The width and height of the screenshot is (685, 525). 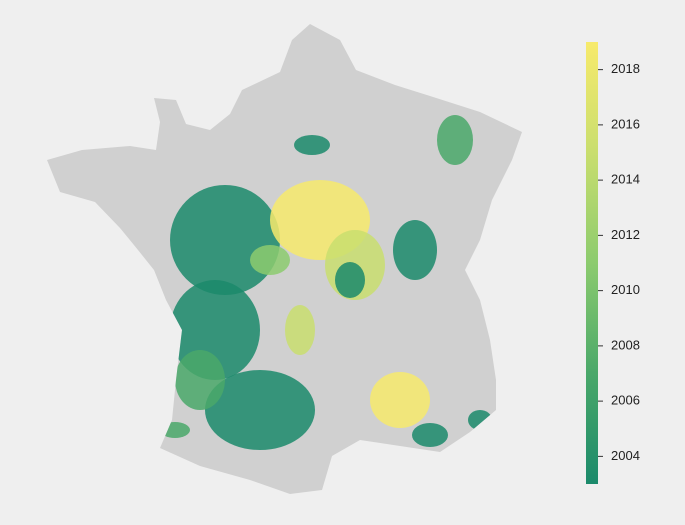 I want to click on colorbar-tick-label: 2010, so click(x=625, y=289).